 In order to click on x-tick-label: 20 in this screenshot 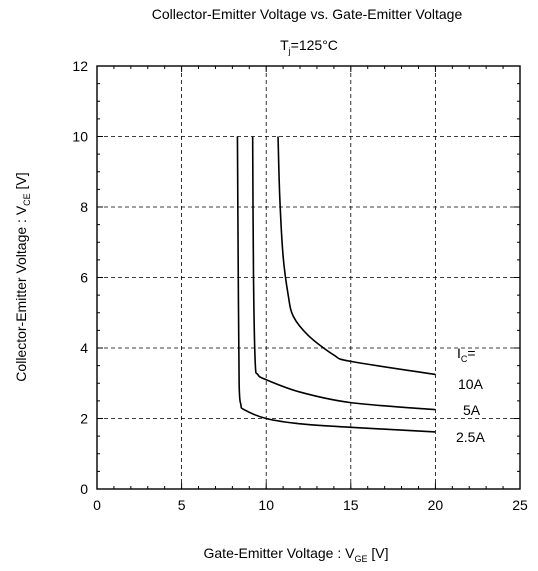, I will do `click(436, 505)`.